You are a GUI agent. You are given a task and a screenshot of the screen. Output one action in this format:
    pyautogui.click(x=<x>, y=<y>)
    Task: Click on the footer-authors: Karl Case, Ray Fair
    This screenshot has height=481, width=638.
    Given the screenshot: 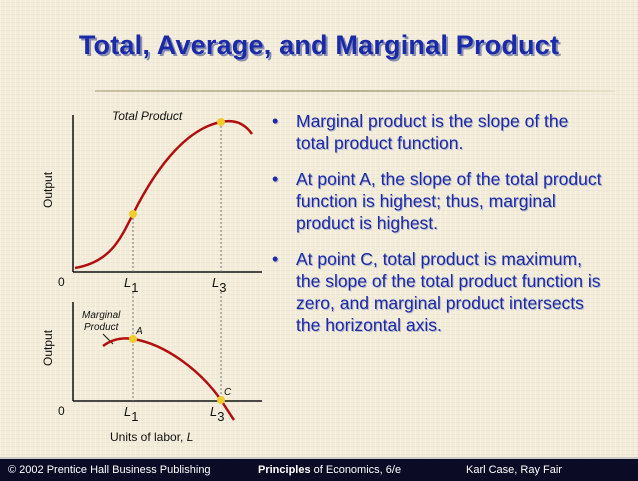 What is the action you would take?
    pyautogui.click(x=514, y=470)
    